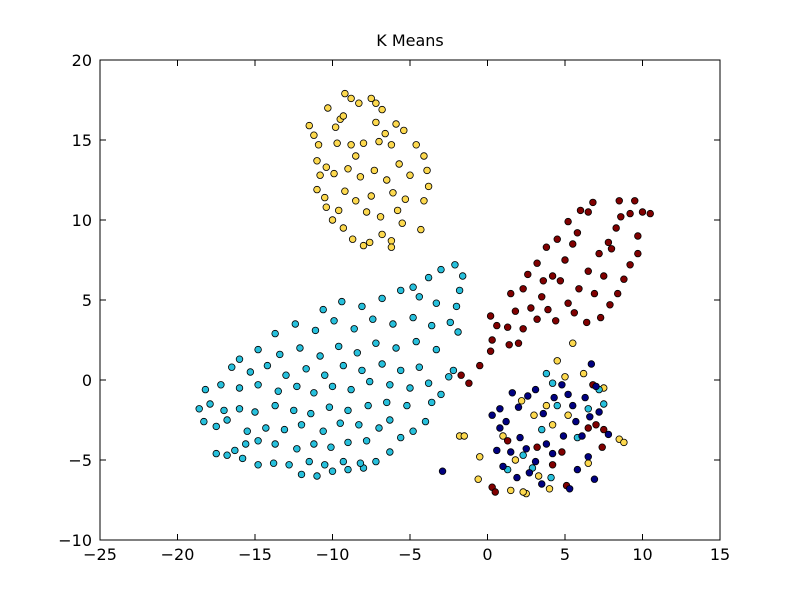  Describe the element at coordinates (487, 554) in the screenshot. I see `x-tick-label: 0` at that location.